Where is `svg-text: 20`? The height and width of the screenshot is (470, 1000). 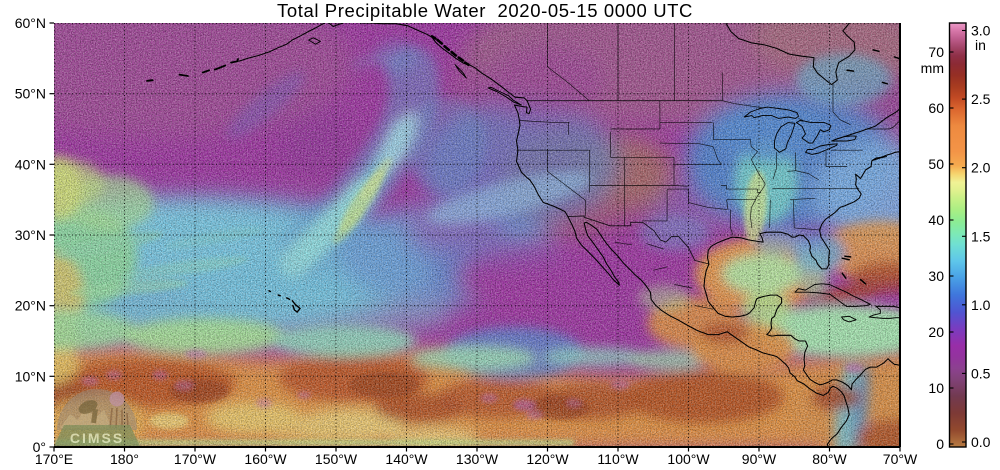 svg-text: 20 is located at coordinates (936, 332).